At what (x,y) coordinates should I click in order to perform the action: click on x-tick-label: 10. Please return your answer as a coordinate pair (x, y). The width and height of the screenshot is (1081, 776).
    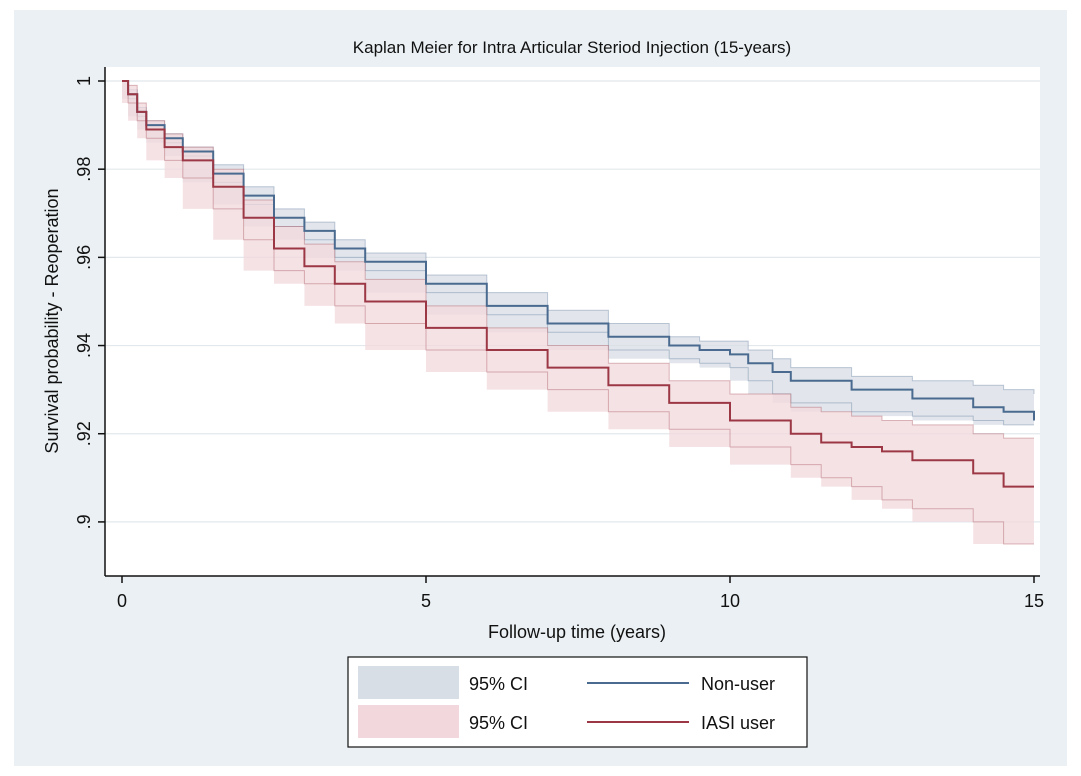
    Looking at the image, I should click on (730, 601).